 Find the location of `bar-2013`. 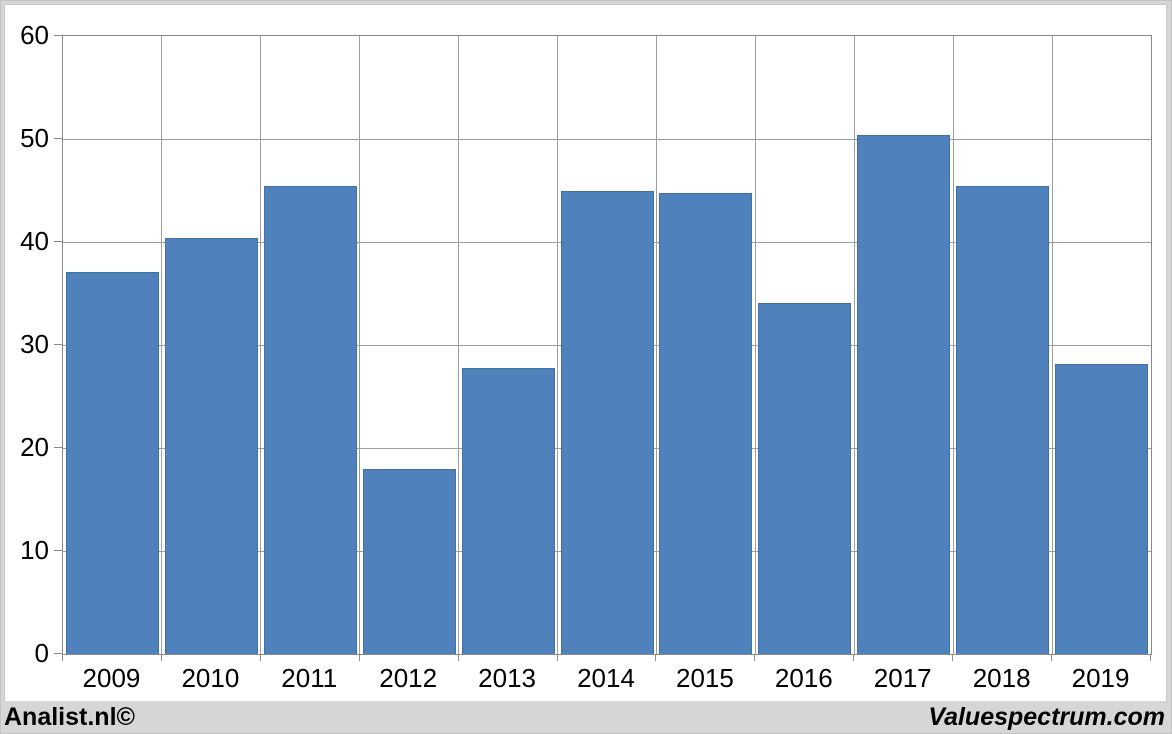

bar-2013 is located at coordinates (508, 510).